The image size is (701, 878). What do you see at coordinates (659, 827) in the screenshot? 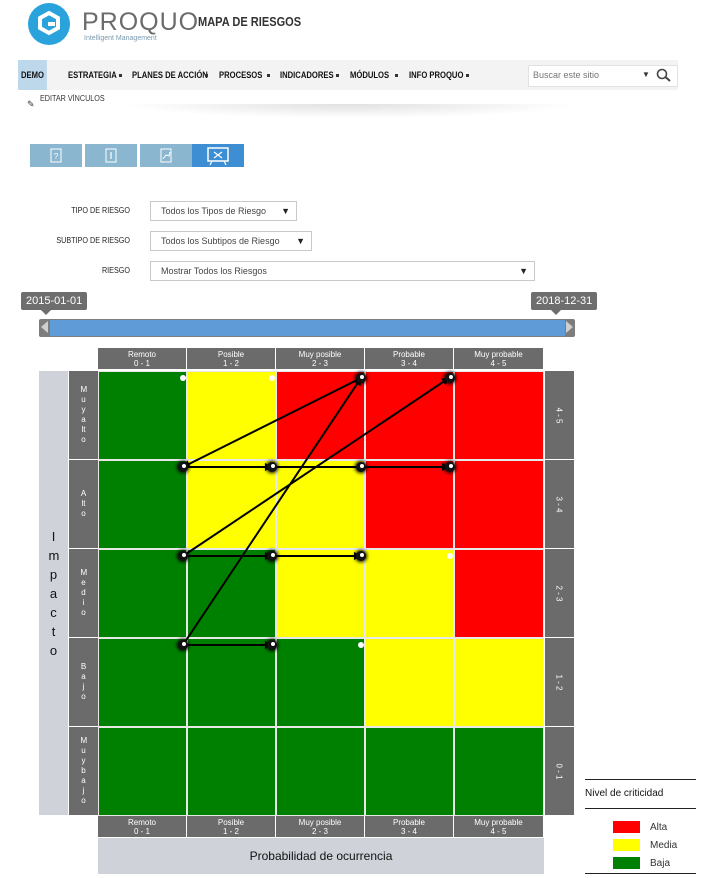
I see `legend-label-alta: Alta` at bounding box center [659, 827].